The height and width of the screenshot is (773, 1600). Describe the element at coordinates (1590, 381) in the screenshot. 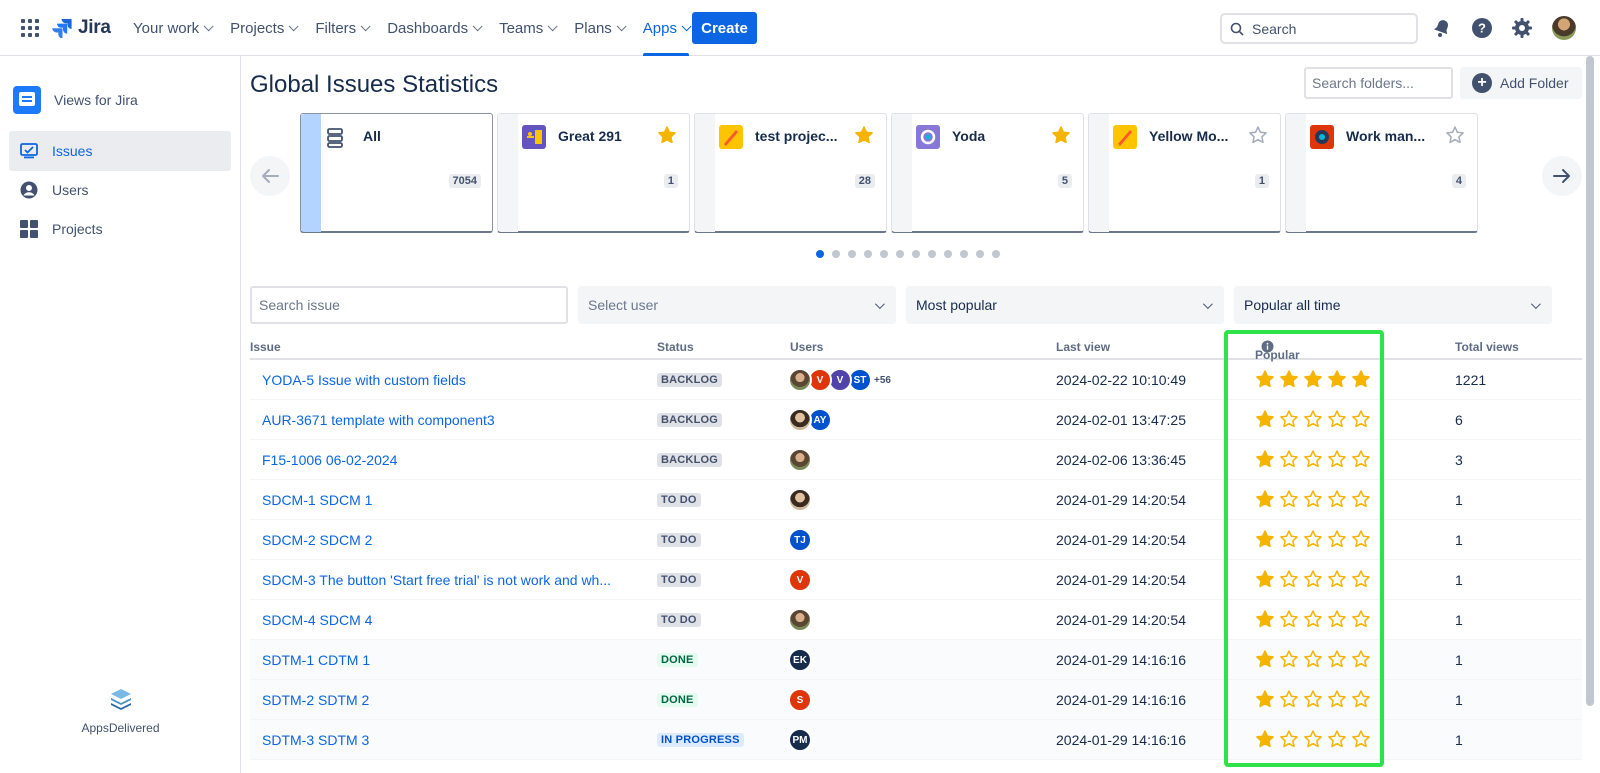

I see `page-scrollbar` at that location.